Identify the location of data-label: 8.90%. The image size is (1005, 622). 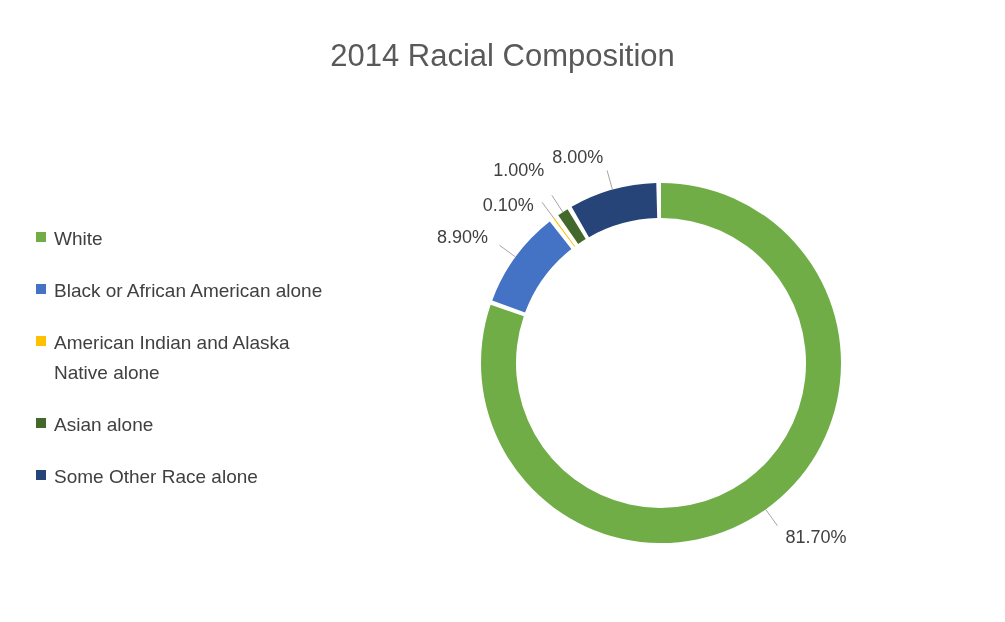
(463, 236).